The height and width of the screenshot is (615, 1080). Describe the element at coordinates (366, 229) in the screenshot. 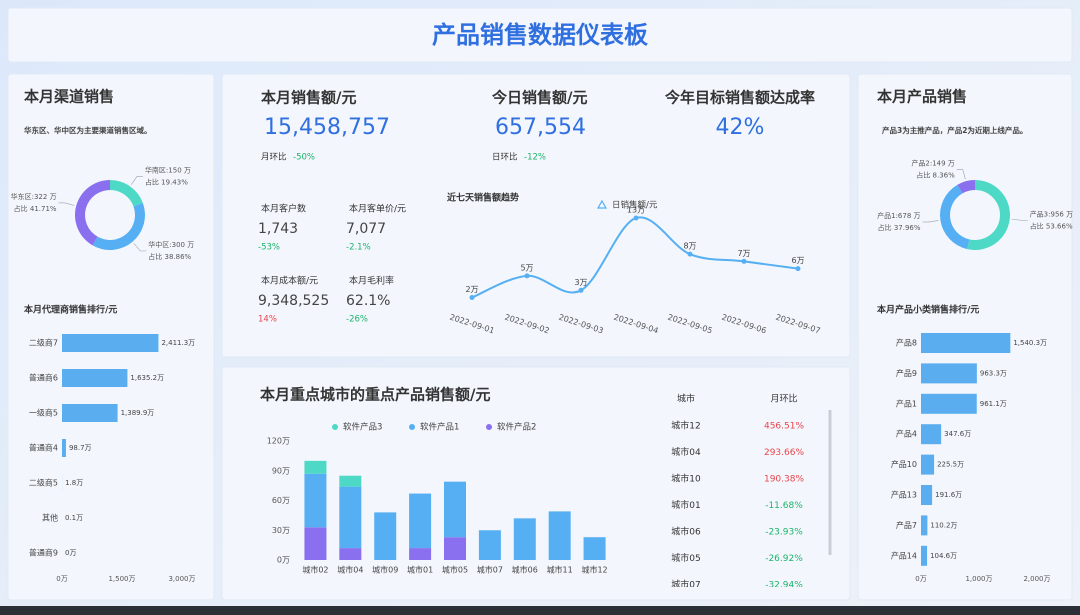

I see `kpi-value: 7,077` at that location.